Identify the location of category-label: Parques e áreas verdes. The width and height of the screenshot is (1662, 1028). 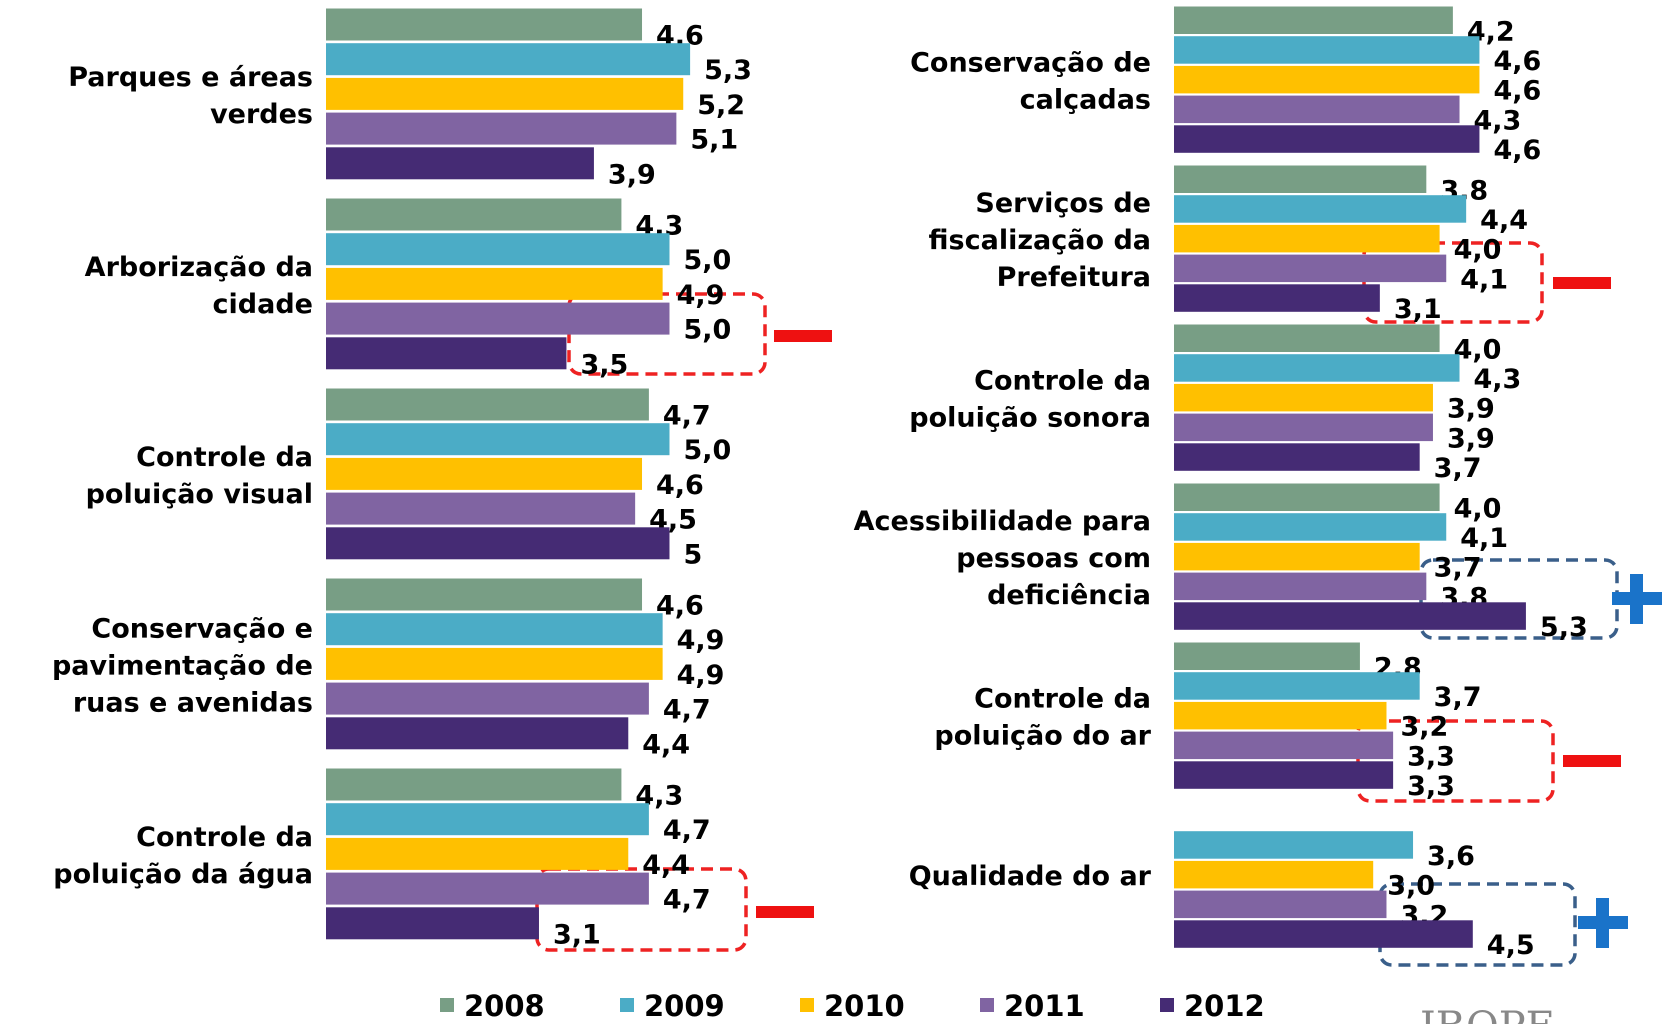
(190, 96).